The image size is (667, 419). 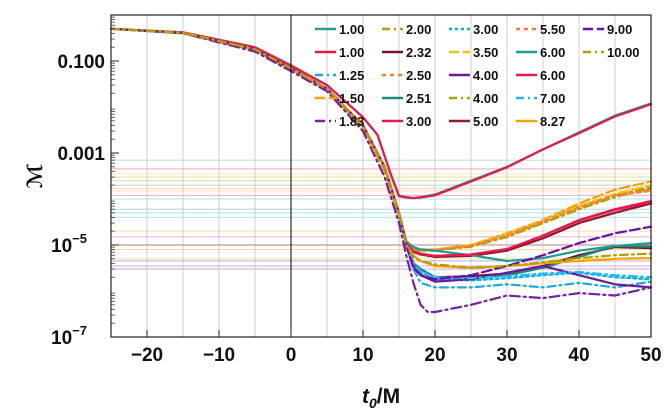 I want to click on legend-label-11: 3.00, so click(x=485, y=29).